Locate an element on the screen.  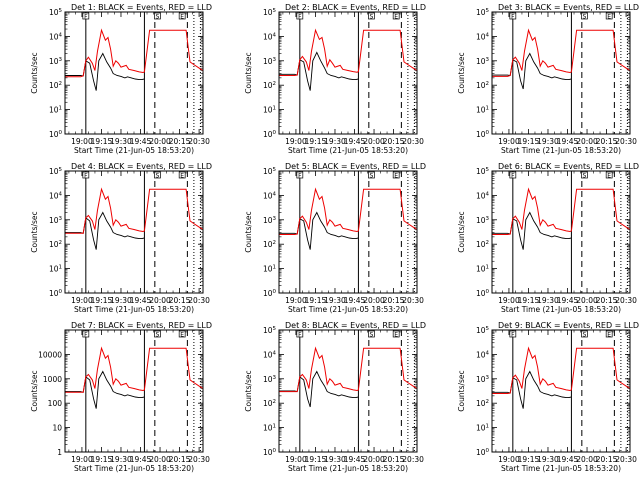
panel-title: Det 6: BLACK = Events, RED = LLD is located at coordinates (568, 166).